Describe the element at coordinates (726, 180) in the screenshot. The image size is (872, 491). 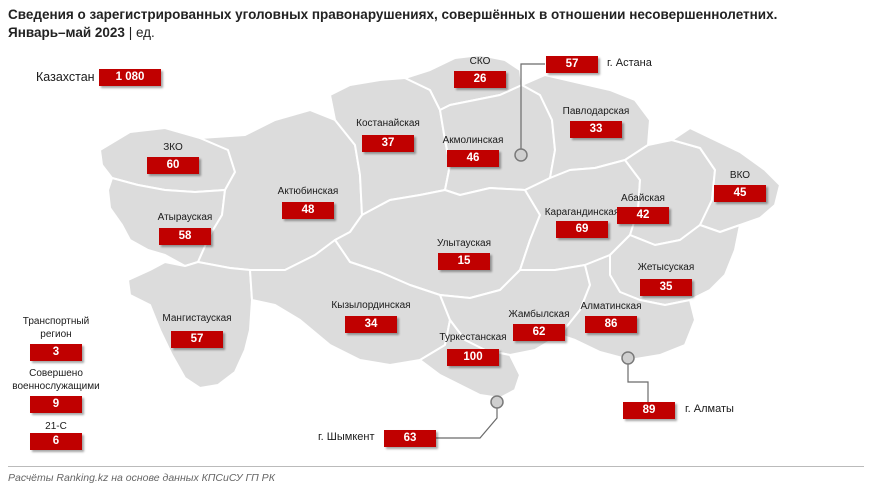
I see `region-shape-vko` at that location.